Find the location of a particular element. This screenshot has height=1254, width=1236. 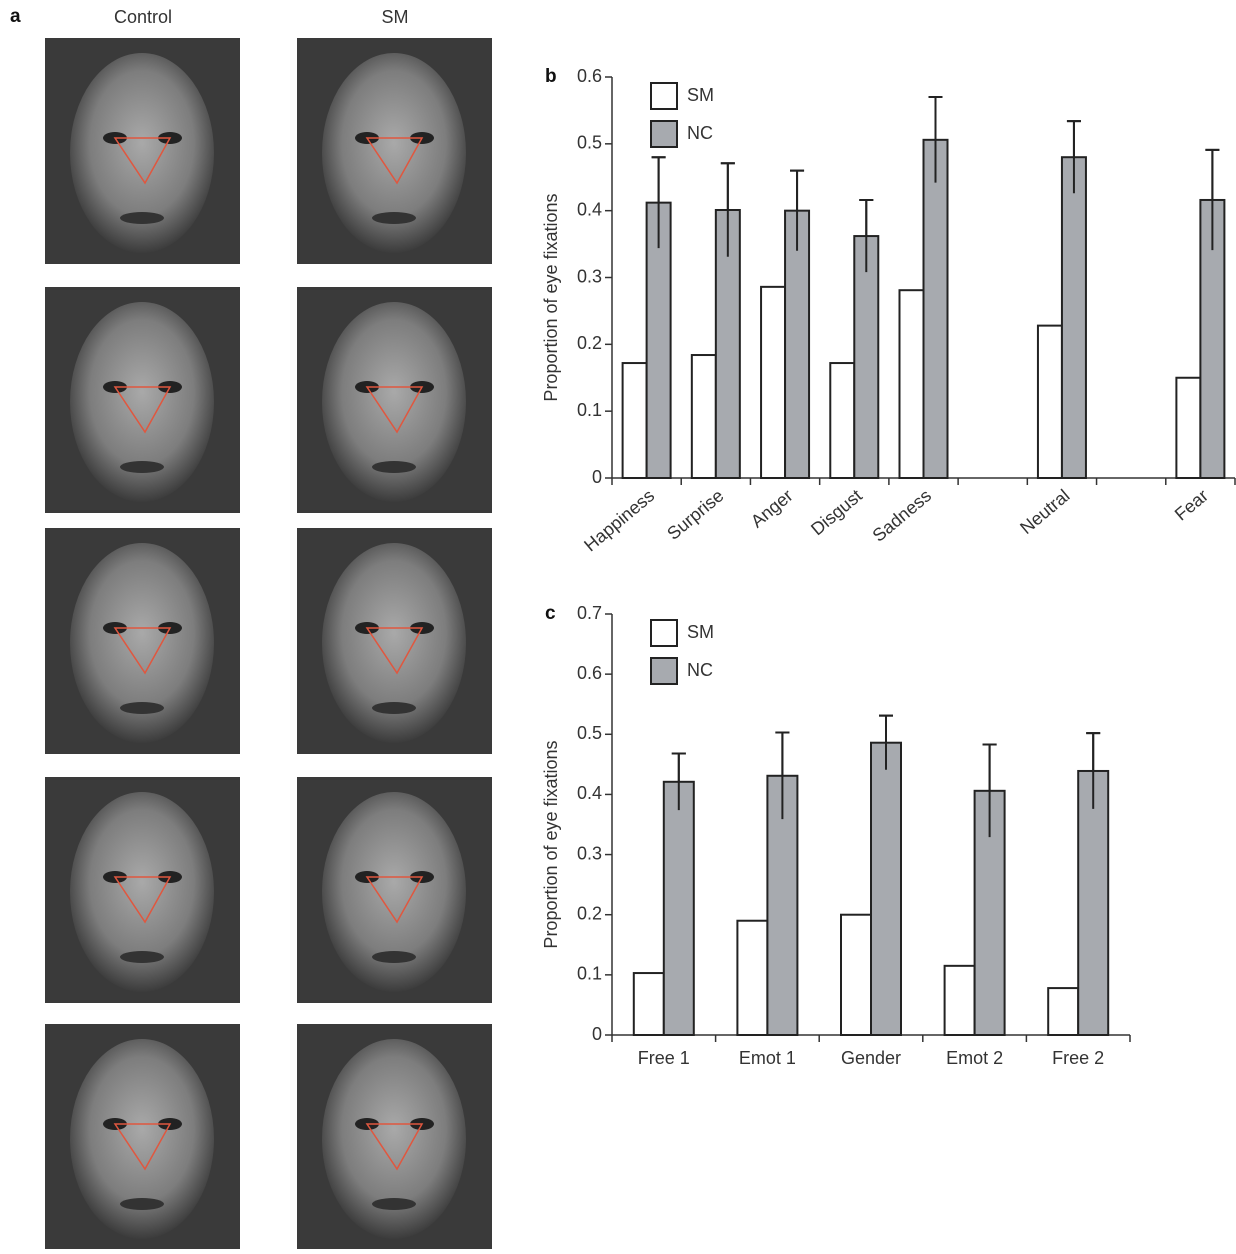

x-tick-label: Anger is located at coordinates (772, 508).